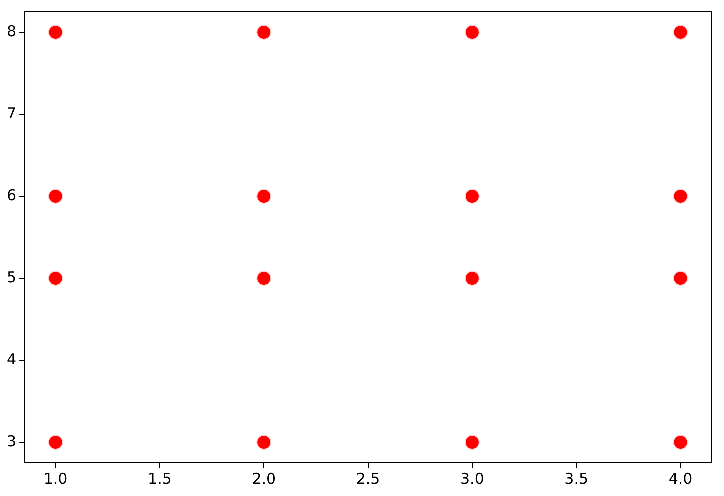  Describe the element at coordinates (368, 479) in the screenshot. I see `x-tick-label: 2.5` at that location.